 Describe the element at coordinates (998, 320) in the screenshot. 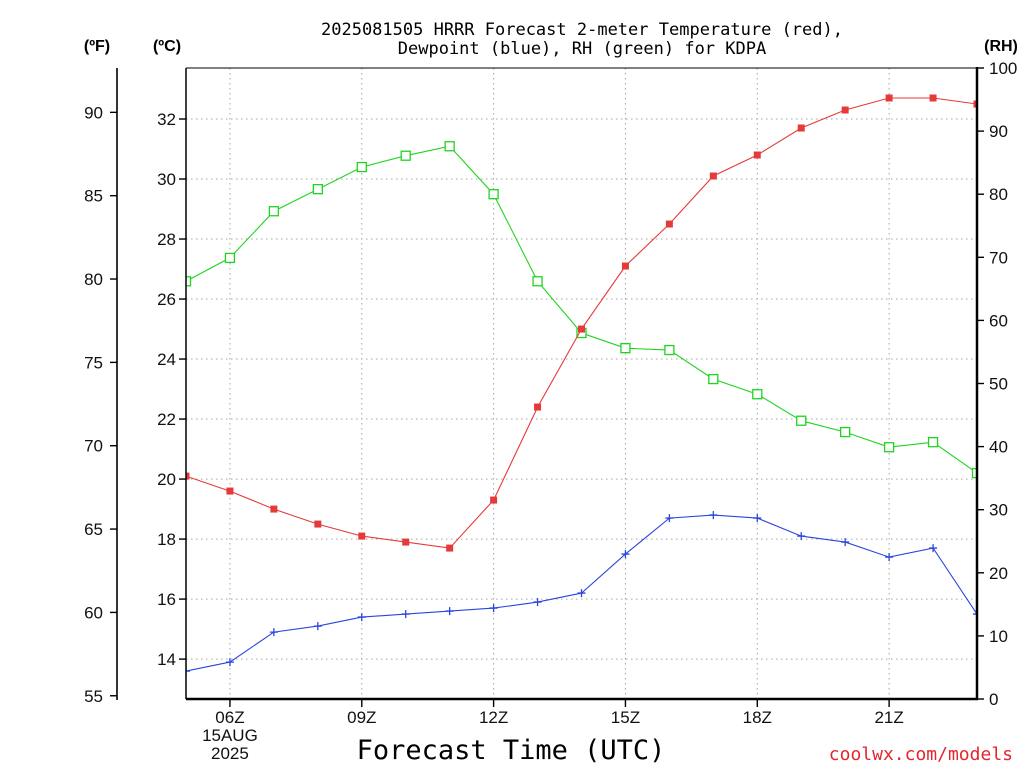

I see `rh-tick-label: 60` at that location.